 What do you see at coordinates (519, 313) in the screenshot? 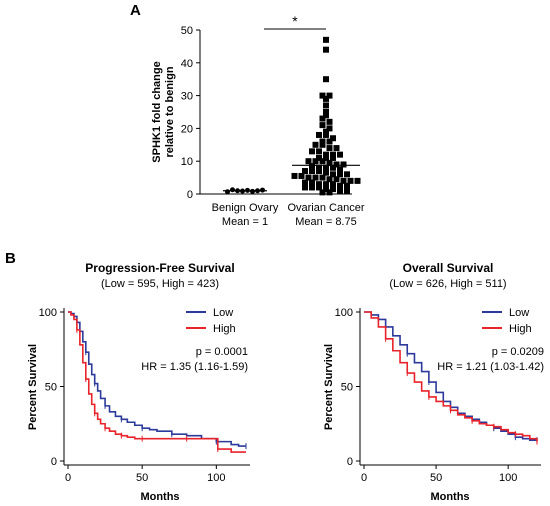
I see `legend-label-low-os: Low` at bounding box center [519, 313].